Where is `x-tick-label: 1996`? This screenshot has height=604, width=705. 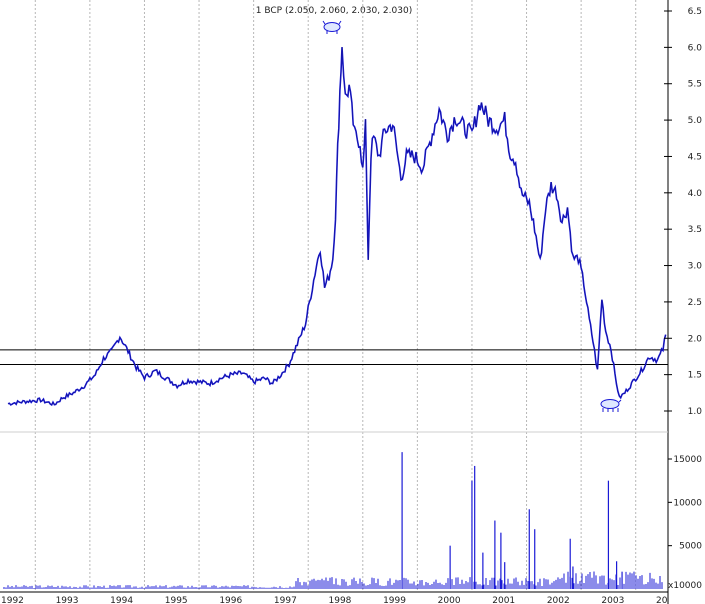 x-tick-label: 1996 is located at coordinates (230, 600).